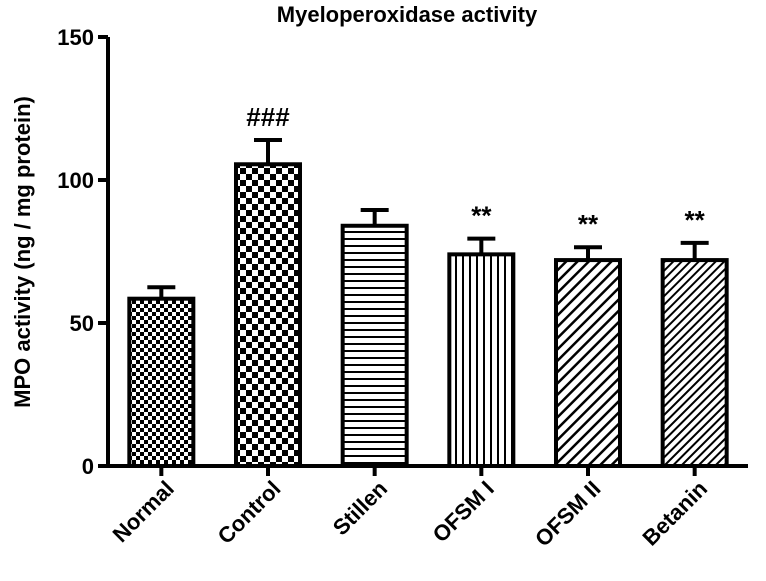 This screenshot has width=766, height=581. What do you see at coordinates (75, 37) in the screenshot?
I see `y-tick-label: 150` at bounding box center [75, 37].